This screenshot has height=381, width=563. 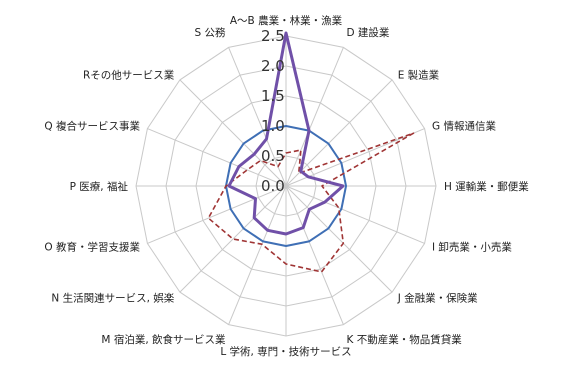 I want to click on category-label-1: D 建設業, so click(x=368, y=32).